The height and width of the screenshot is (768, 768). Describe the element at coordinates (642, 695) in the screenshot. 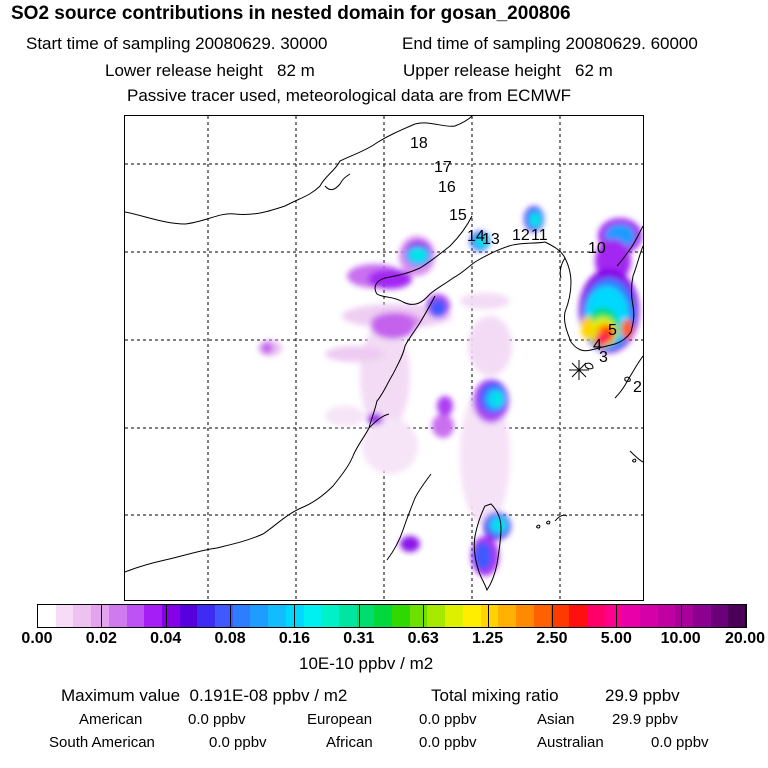

I see `total-mixing-value: 29.9 ppbv` at that location.